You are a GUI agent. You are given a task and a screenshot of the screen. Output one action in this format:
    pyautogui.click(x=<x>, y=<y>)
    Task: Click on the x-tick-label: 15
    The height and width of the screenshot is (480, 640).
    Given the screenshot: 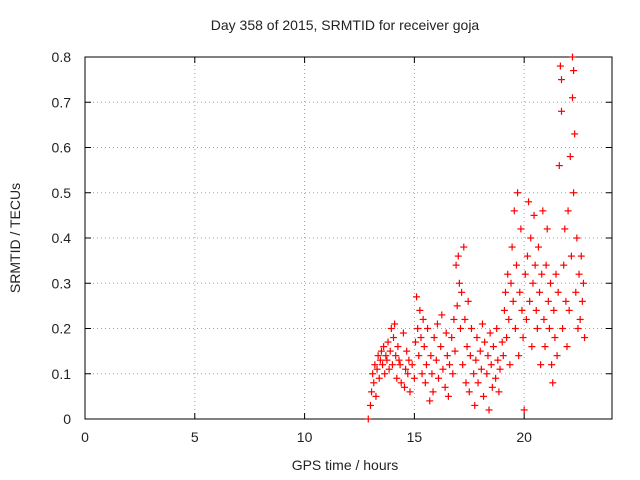 What is the action you would take?
    pyautogui.click(x=415, y=437)
    